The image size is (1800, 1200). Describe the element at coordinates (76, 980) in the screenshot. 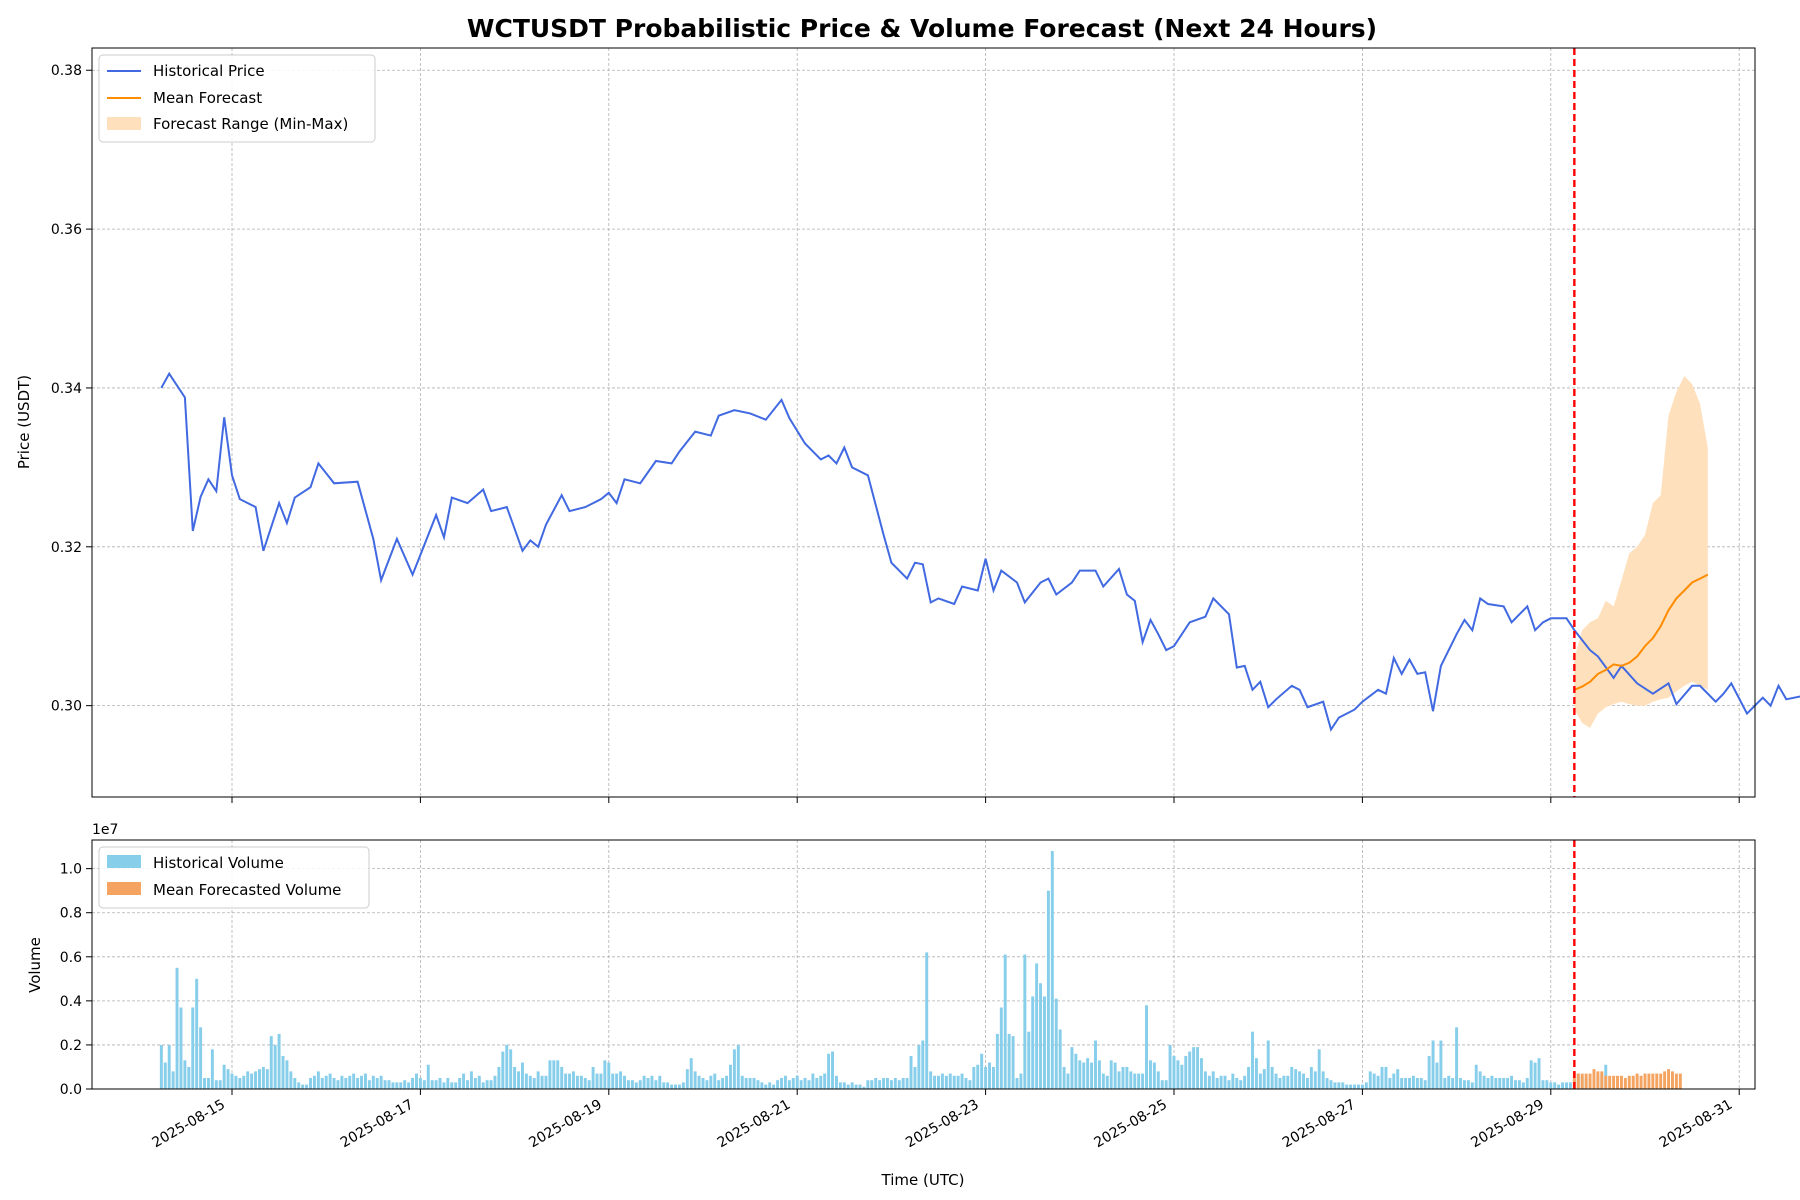

I see `volume-y-ticks: 0.0 0.2 0.4 0.6 0.8 1.0` at that location.